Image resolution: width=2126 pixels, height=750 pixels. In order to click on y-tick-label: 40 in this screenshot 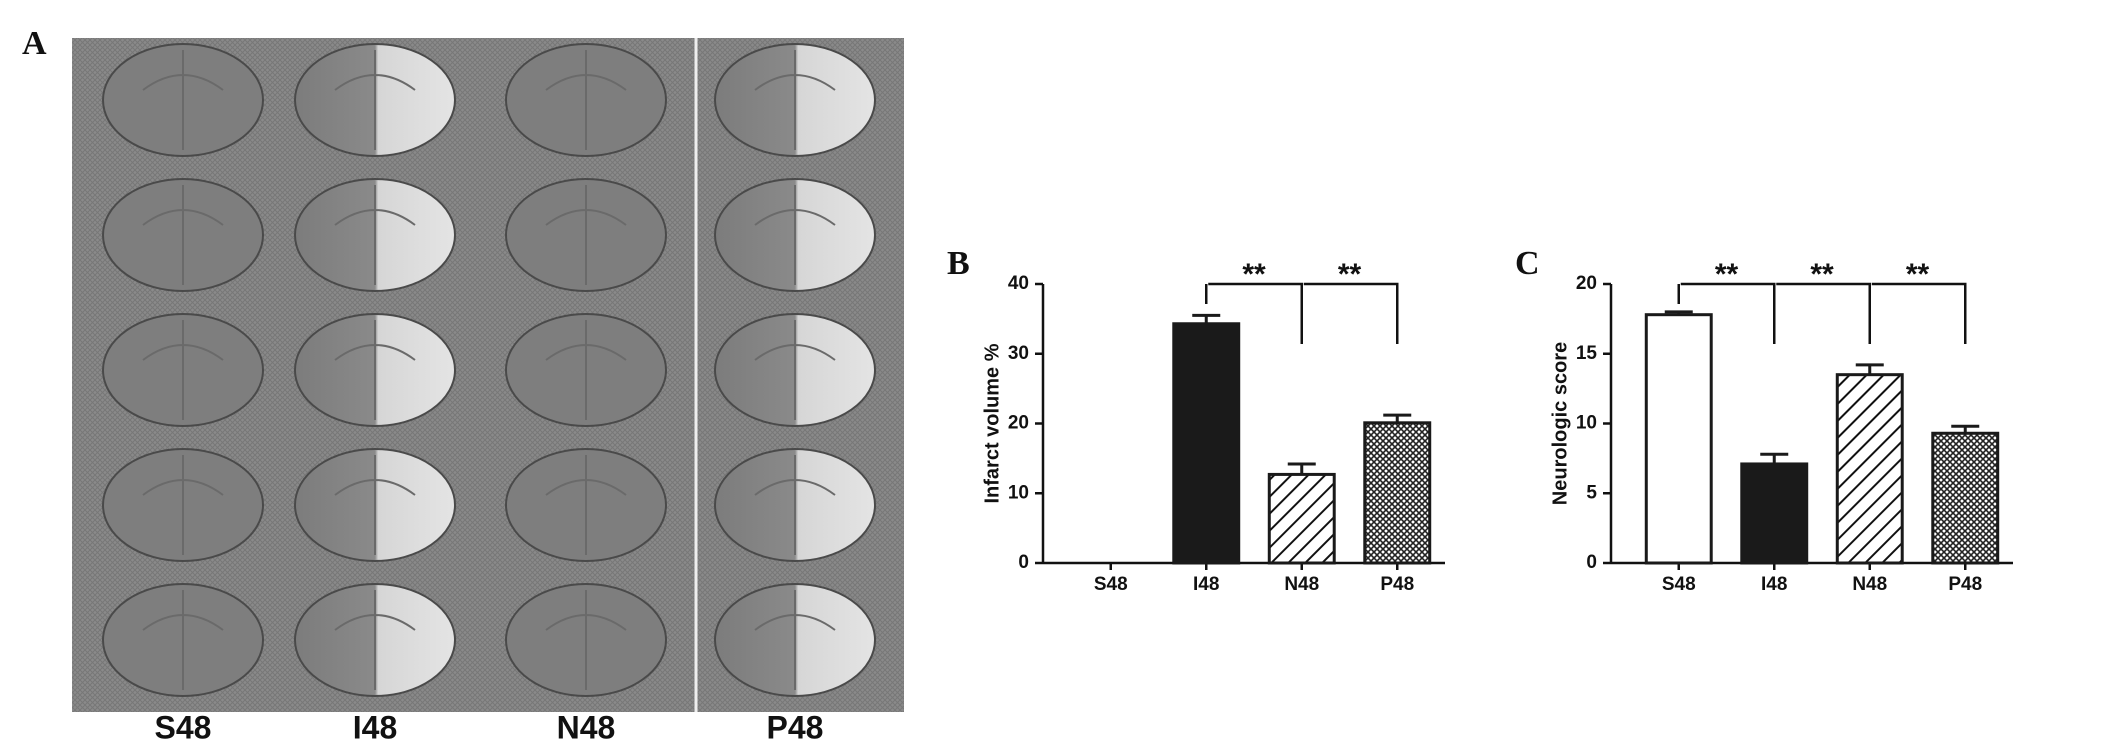, I will do `click(1018, 283)`.